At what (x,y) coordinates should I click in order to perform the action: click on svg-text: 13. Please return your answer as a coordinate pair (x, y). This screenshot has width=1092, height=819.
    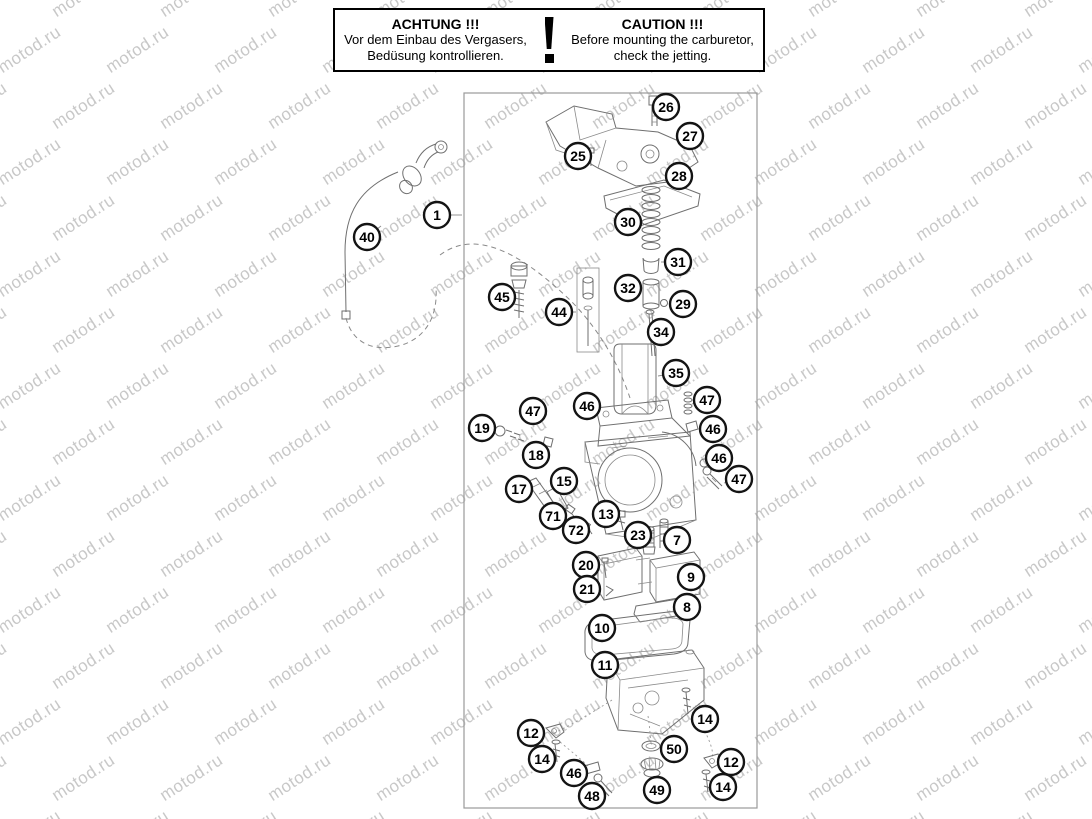
    Looking at the image, I should click on (606, 514).